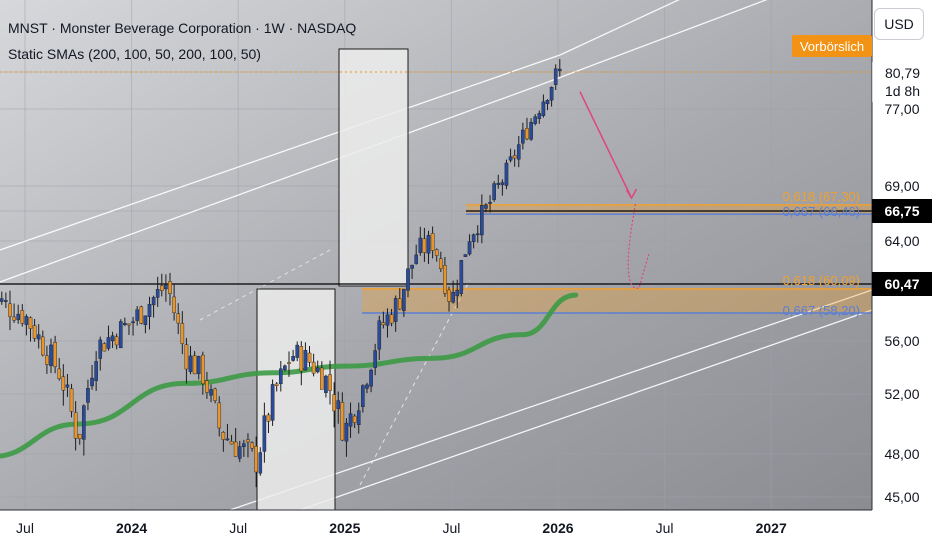 This screenshot has width=932, height=550. I want to click on currency-button: USD, so click(899, 24).